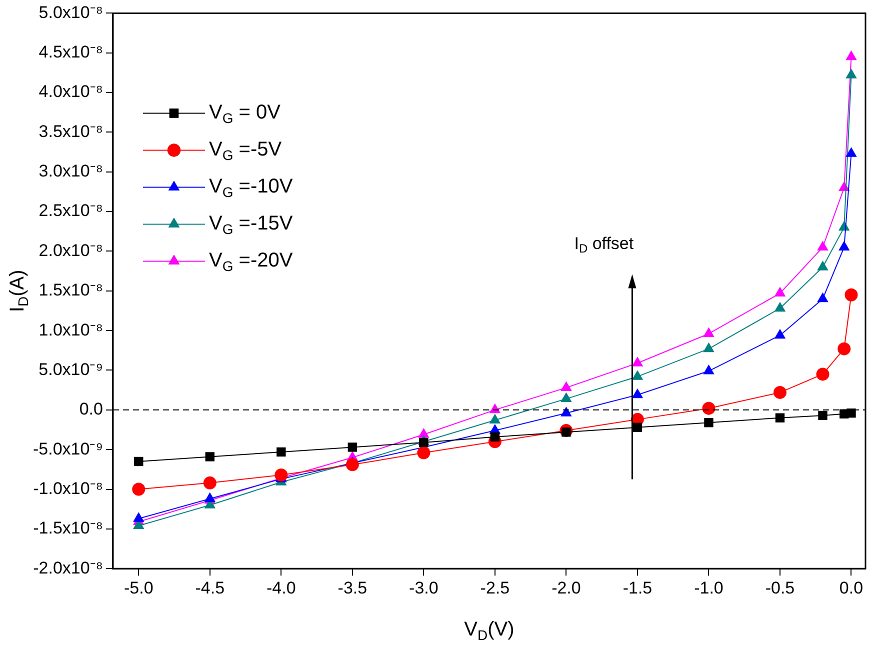 This screenshot has height=652, width=872. Describe the element at coordinates (637, 588) in the screenshot. I see `x-tick-label: -1.5` at that location.